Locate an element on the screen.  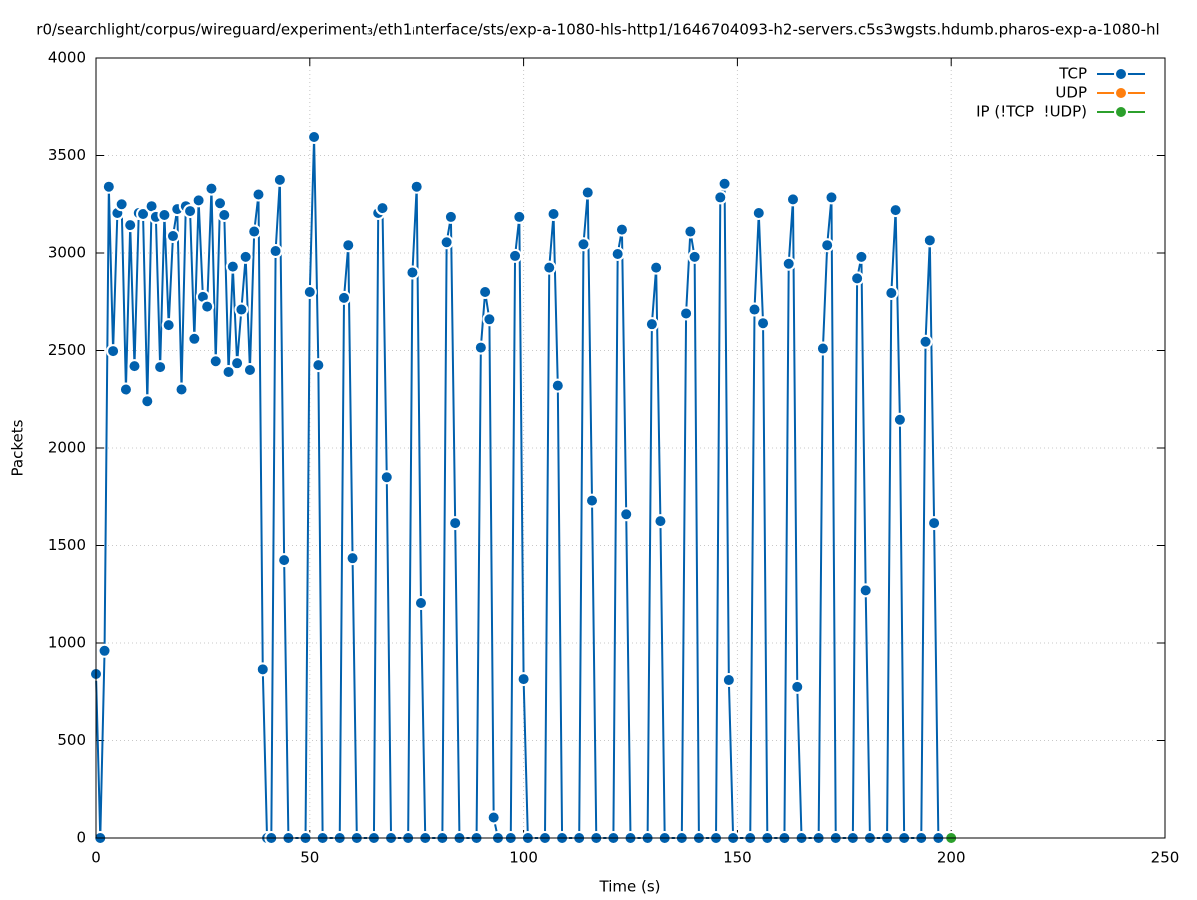
x-tick-label: 0 is located at coordinates (96, 858).